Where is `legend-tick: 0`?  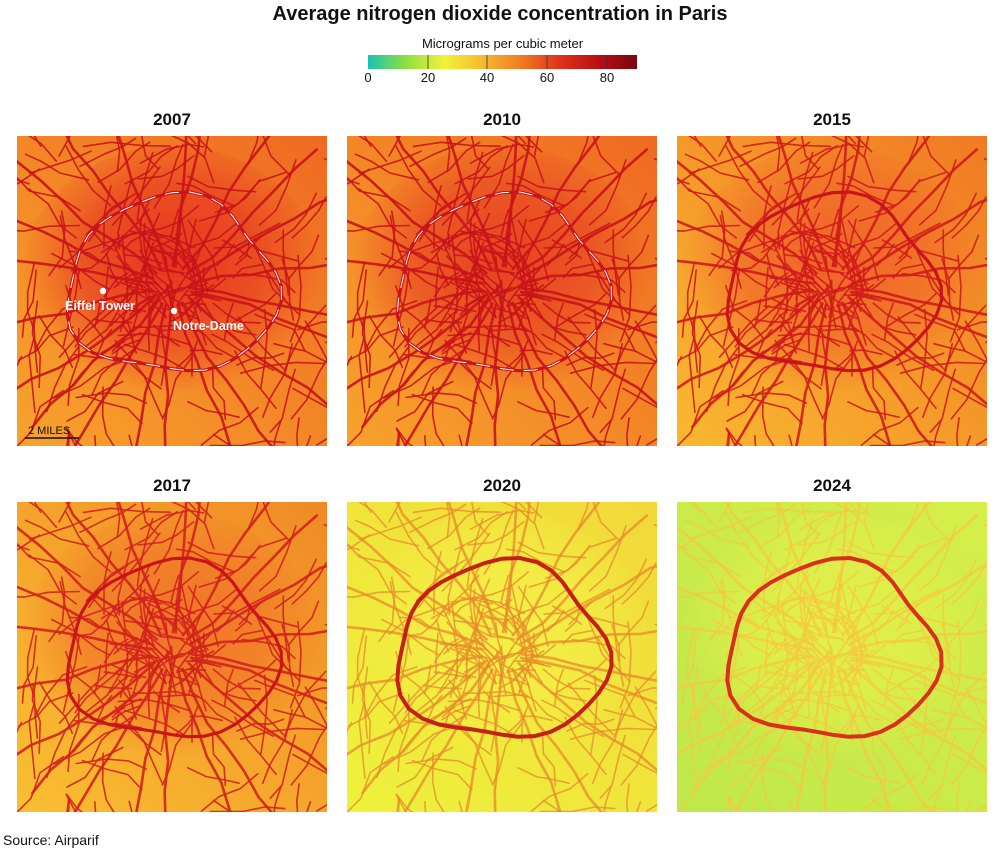 legend-tick: 0 is located at coordinates (368, 77).